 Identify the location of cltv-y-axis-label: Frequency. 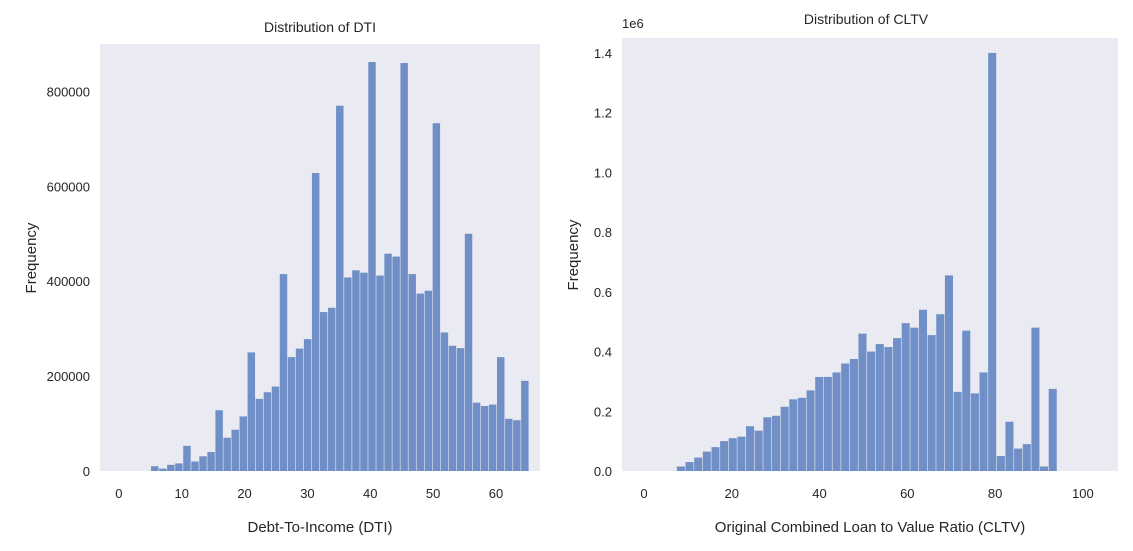
(573, 254).